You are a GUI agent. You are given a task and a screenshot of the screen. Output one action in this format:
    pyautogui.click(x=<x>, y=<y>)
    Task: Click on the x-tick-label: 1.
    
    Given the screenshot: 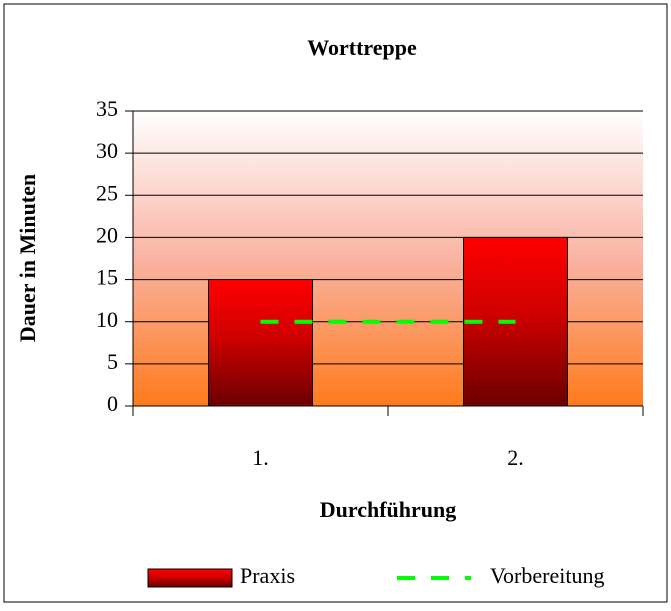 What is the action you would take?
    pyautogui.click(x=260, y=457)
    